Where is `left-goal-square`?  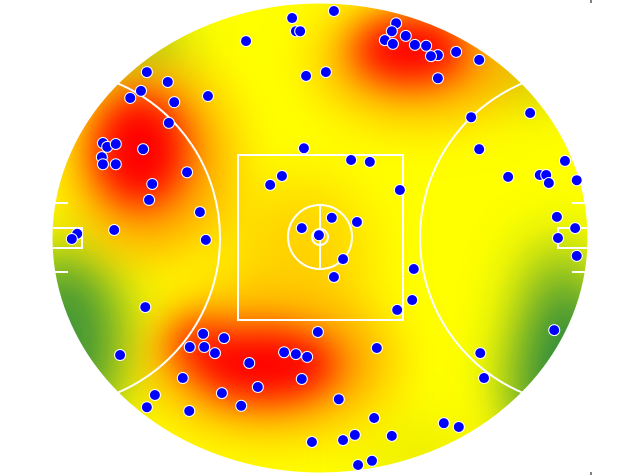 left-goal-square is located at coordinates (68, 238).